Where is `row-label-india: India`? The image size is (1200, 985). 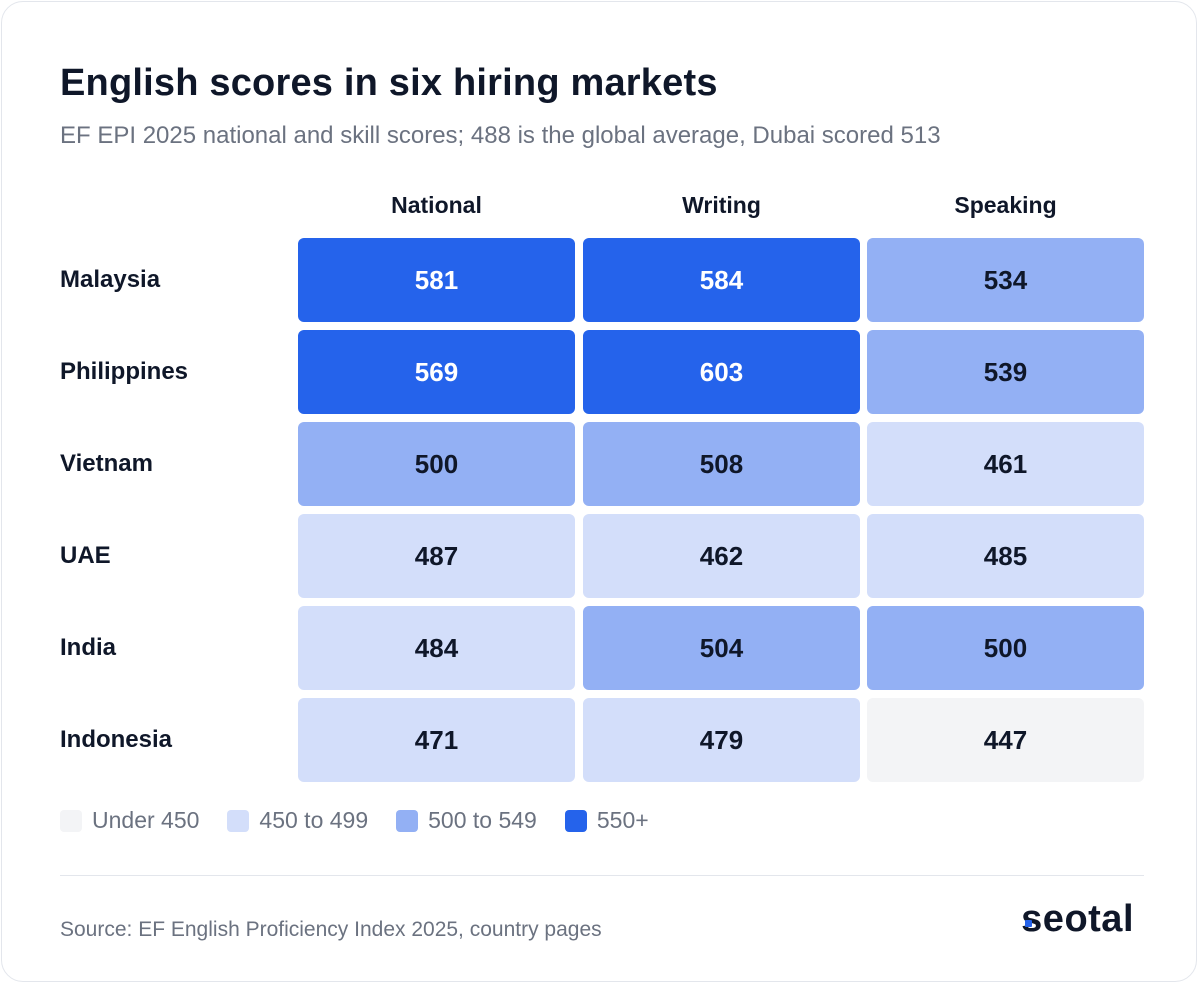 row-label-india: India is located at coordinates (88, 647).